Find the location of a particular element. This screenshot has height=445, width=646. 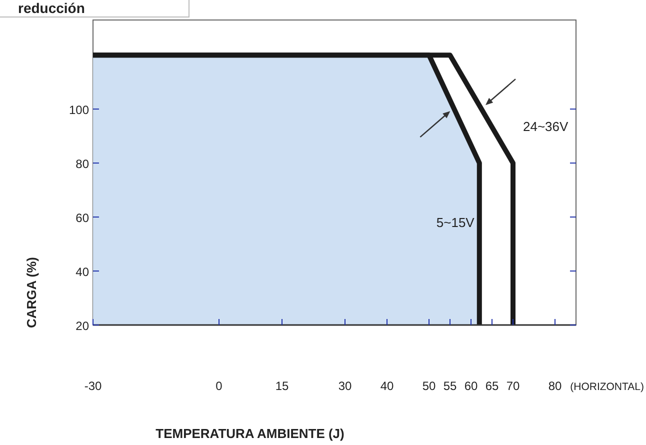

x-tick-label: 55 is located at coordinates (450, 386).